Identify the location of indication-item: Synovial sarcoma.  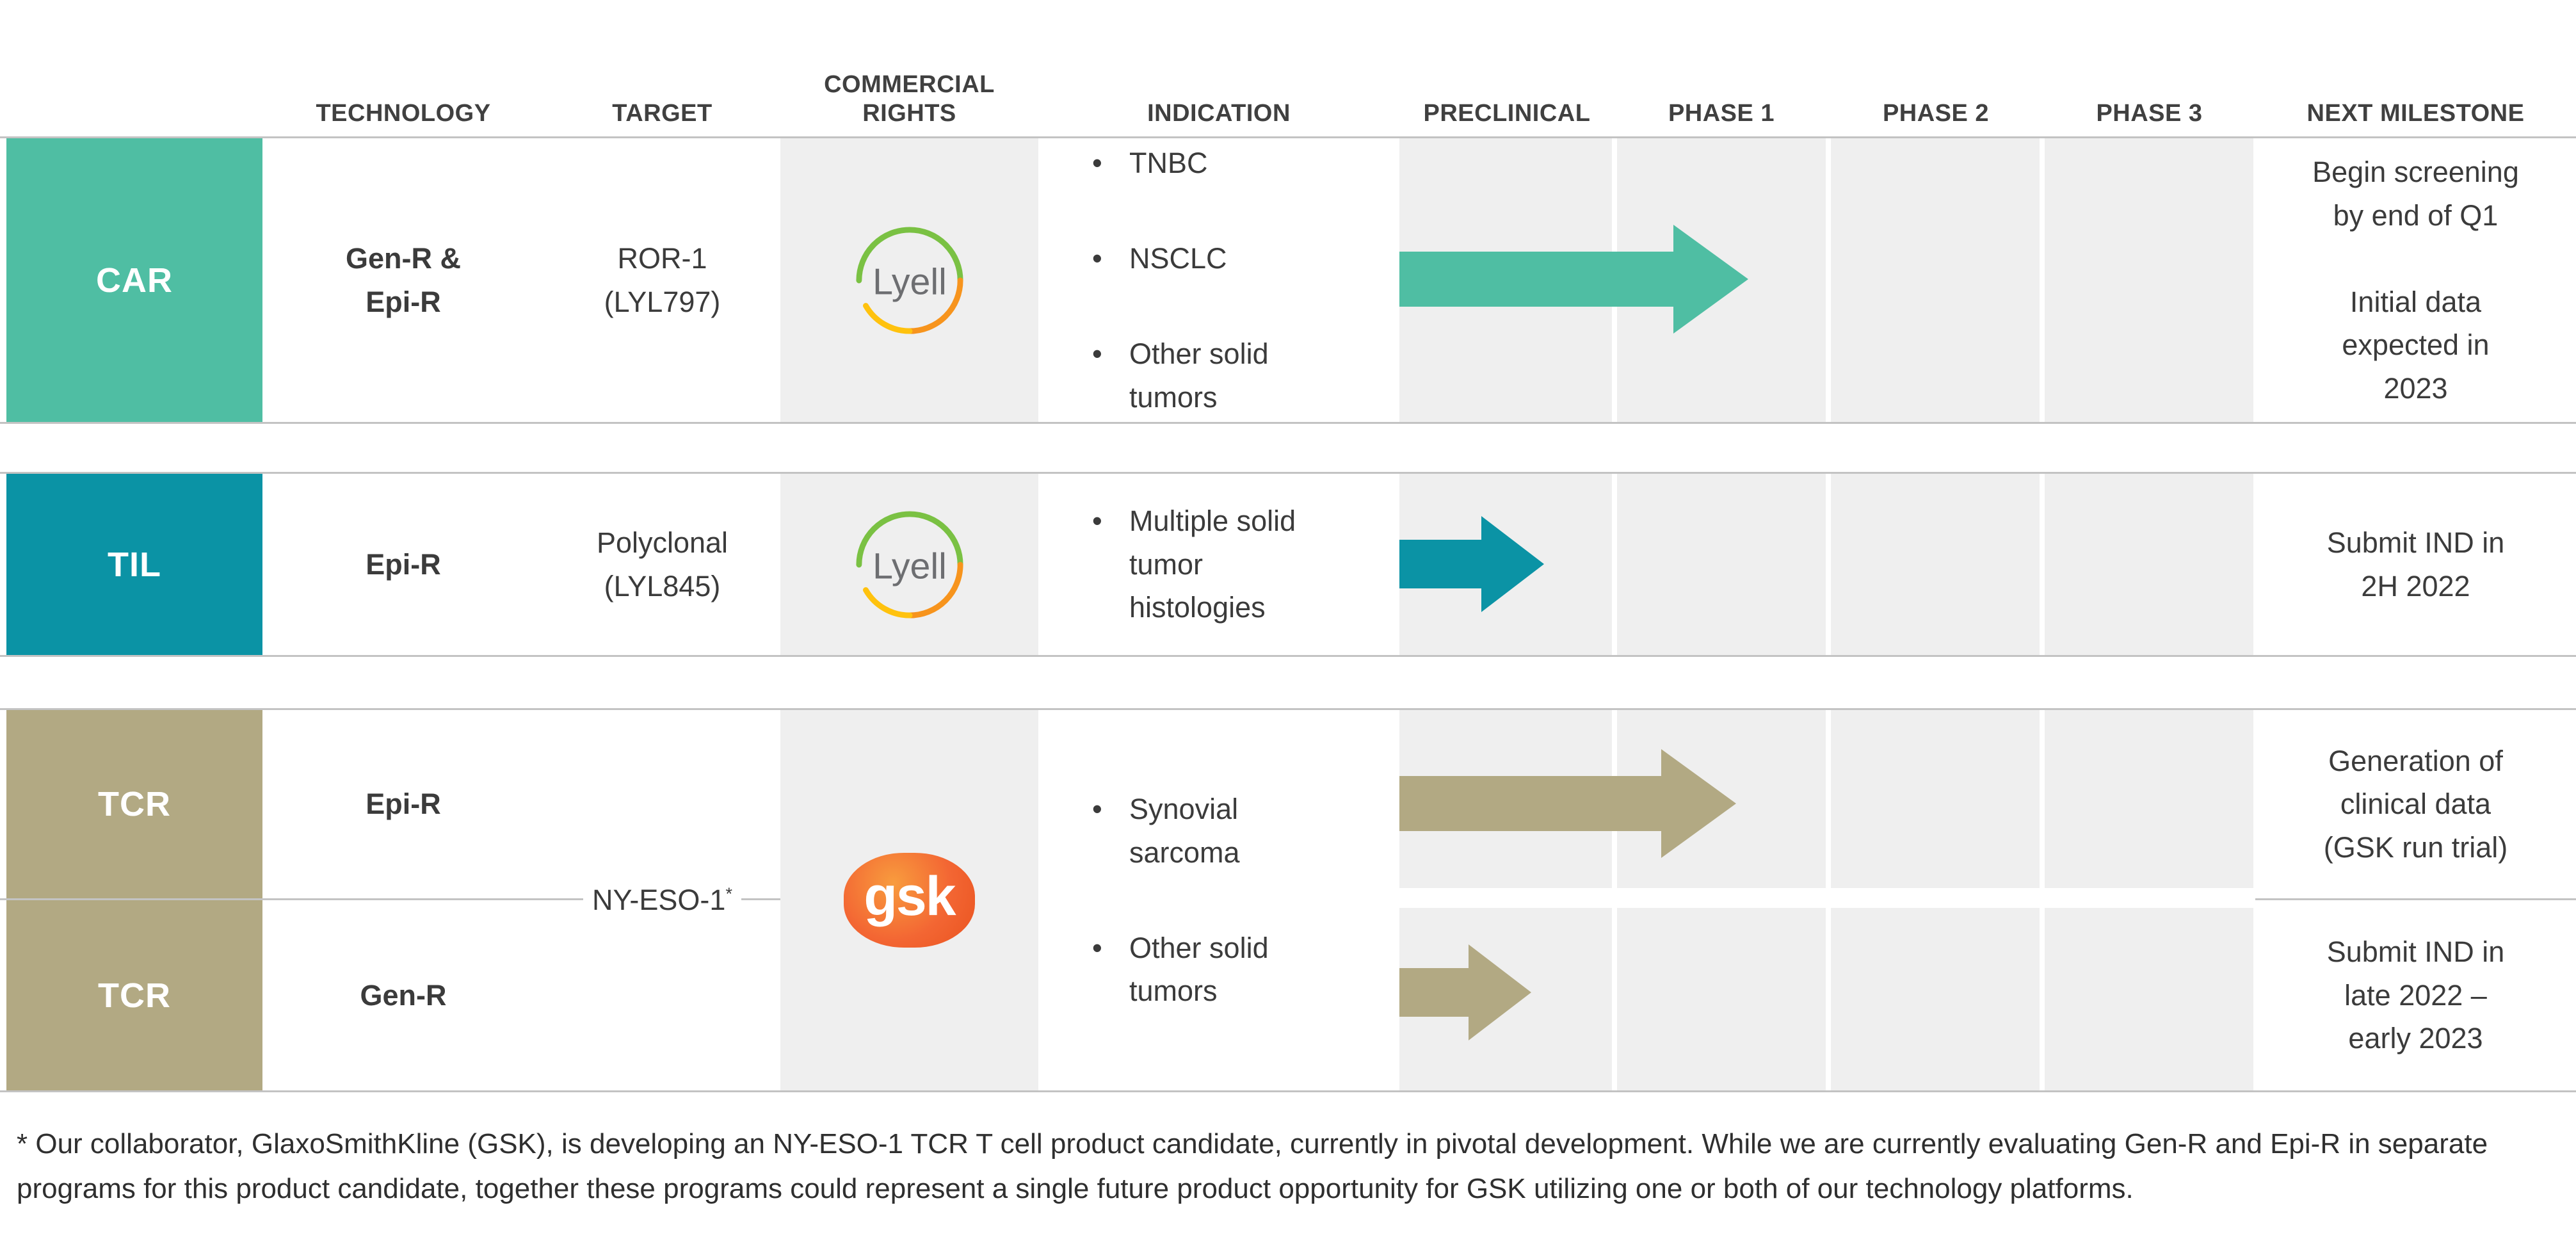
(1179, 831).